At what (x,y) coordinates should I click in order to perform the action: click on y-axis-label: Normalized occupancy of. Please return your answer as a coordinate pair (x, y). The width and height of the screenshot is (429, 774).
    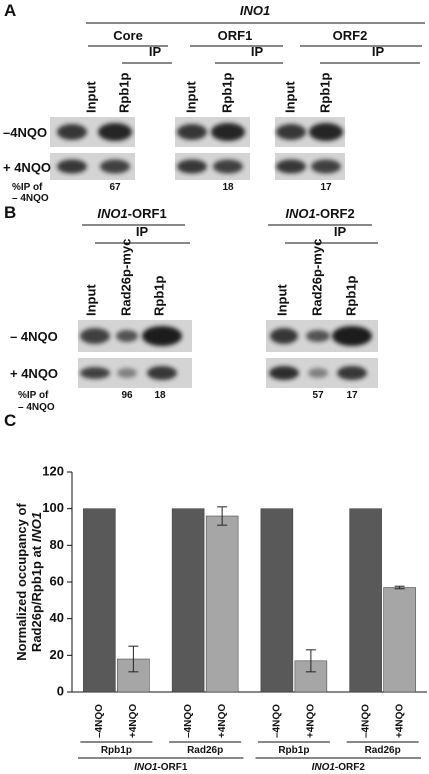
    Looking at the image, I should click on (21, 582).